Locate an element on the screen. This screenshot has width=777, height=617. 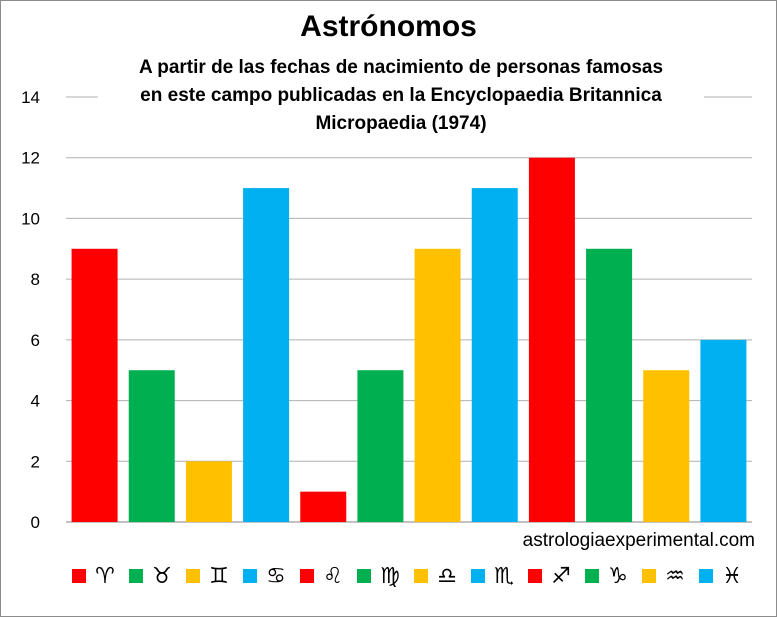
chart-title: Astrónomos is located at coordinates (388, 26).